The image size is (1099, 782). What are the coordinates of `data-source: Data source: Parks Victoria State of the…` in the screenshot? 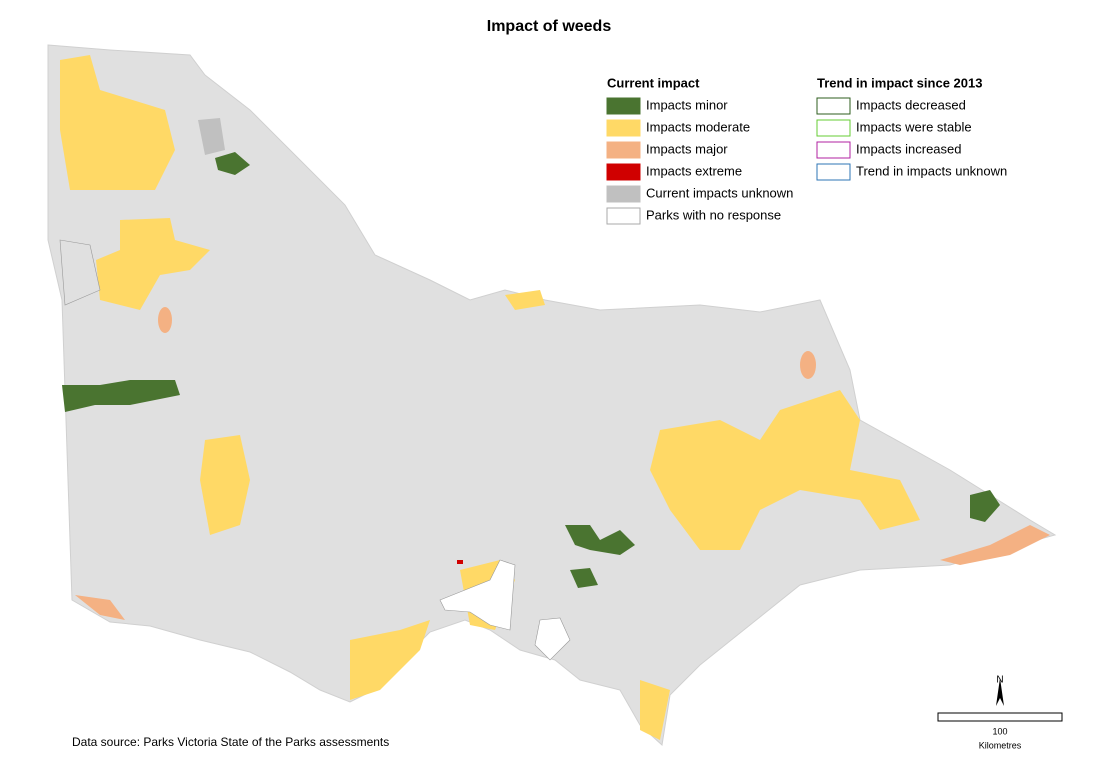 It's located at (230, 742).